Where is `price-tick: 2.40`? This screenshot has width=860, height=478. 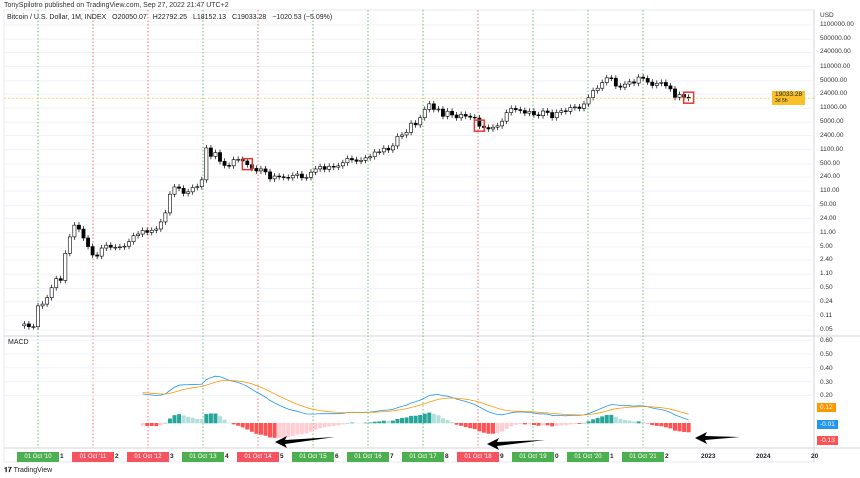
price-tick: 2.40 is located at coordinates (826, 260).